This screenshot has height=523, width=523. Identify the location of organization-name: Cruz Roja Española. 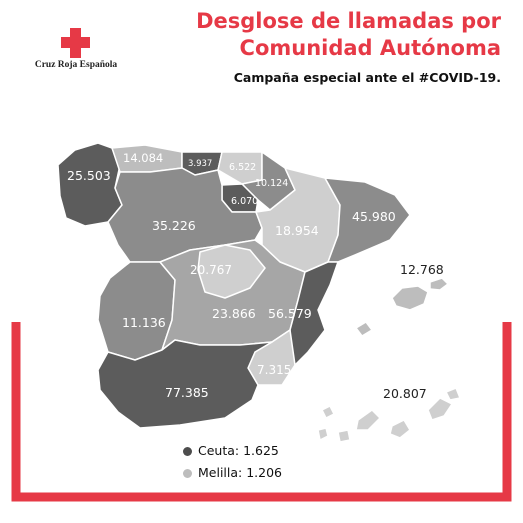
(76, 65).